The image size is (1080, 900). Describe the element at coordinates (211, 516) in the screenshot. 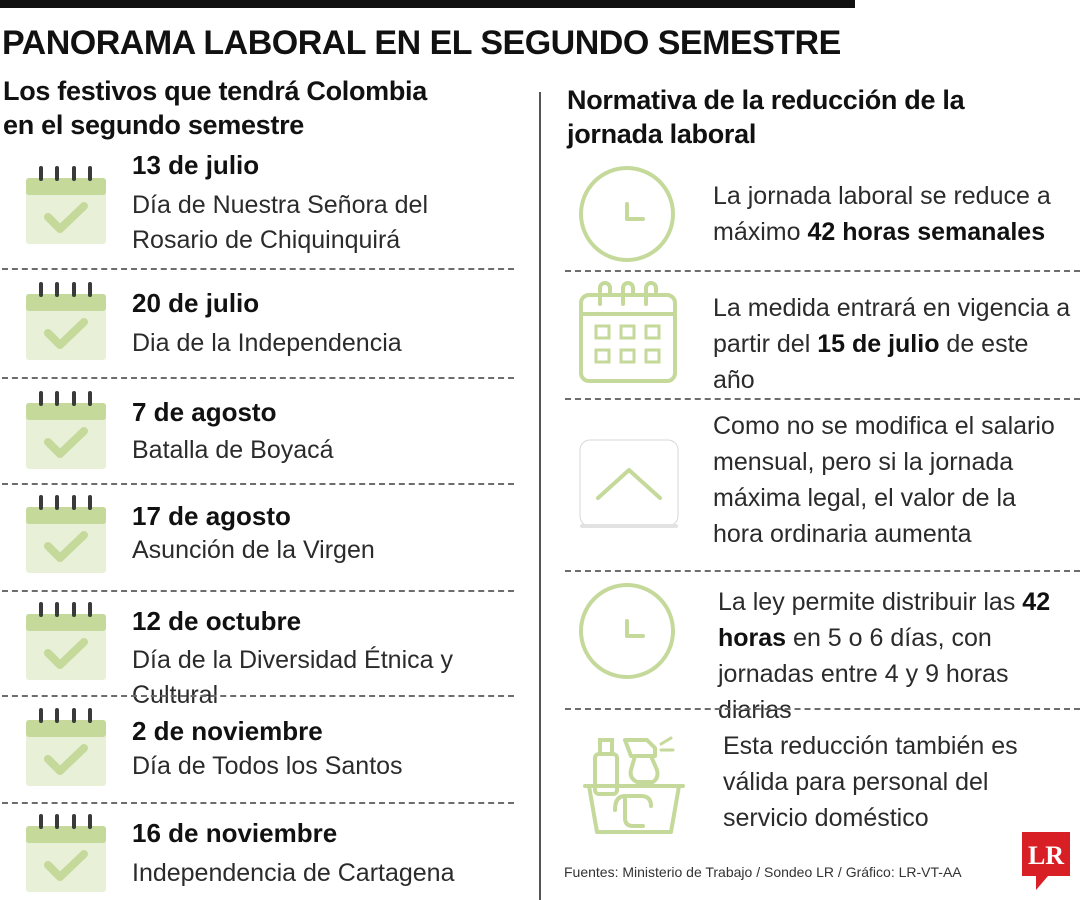

I see `holiday-date: 17 de agosto` at that location.